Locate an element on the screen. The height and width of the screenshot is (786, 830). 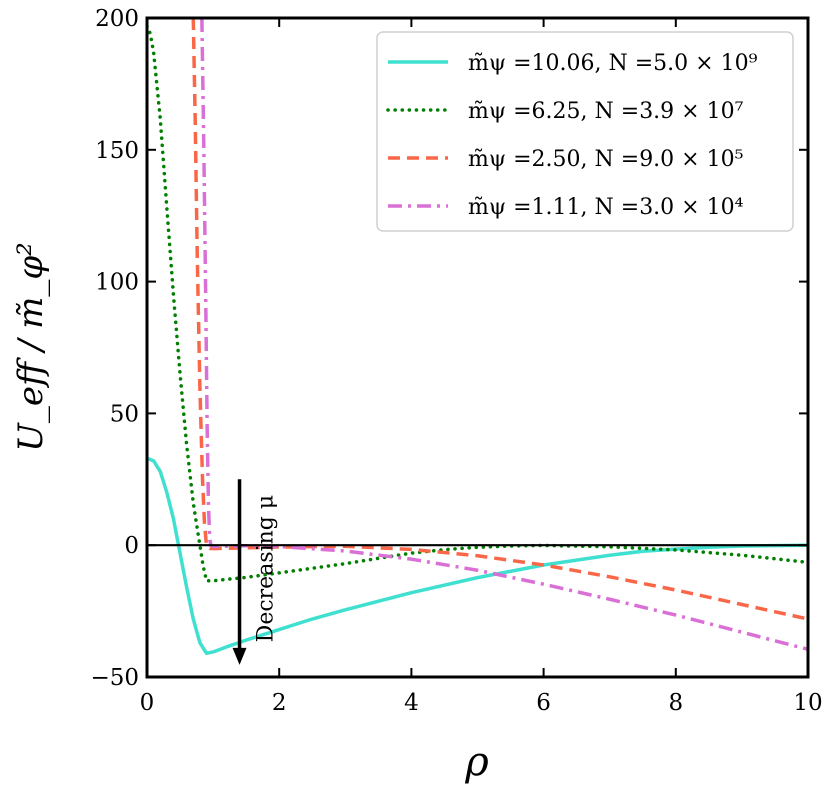
legend-box is located at coordinates (585, 131).